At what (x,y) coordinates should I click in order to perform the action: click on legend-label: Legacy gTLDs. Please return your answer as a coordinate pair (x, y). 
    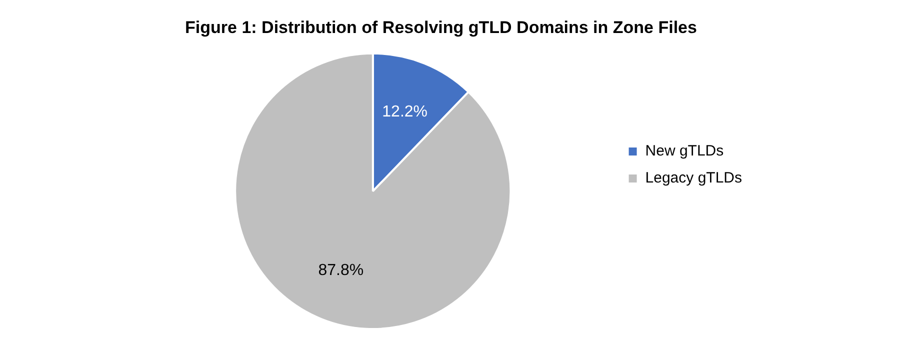
    Looking at the image, I should click on (693, 178).